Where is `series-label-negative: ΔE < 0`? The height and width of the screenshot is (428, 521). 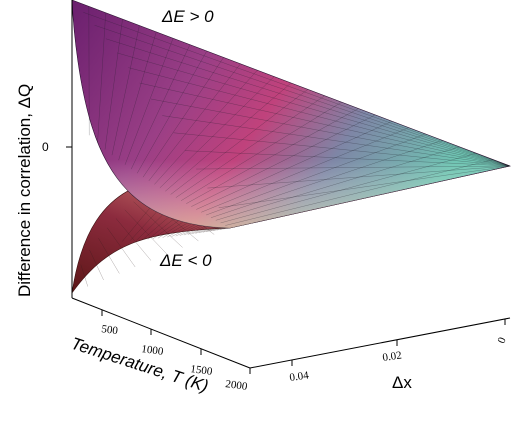 series-label-negative: ΔE < 0 is located at coordinates (185, 260).